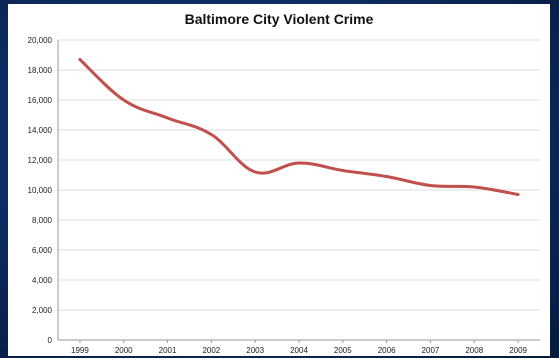  What do you see at coordinates (518, 350) in the screenshot?
I see `x-tick-label: 2009` at bounding box center [518, 350].